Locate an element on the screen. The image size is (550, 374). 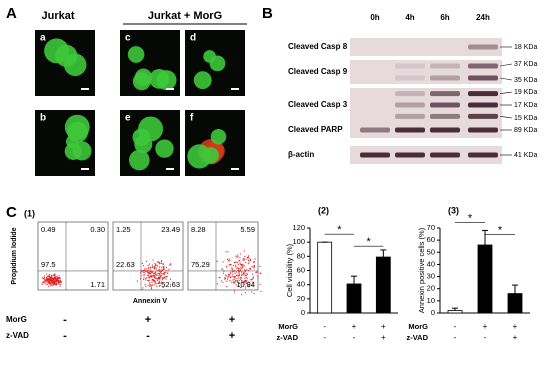
quadrant-value: 1.71 is located at coordinates (97, 284).